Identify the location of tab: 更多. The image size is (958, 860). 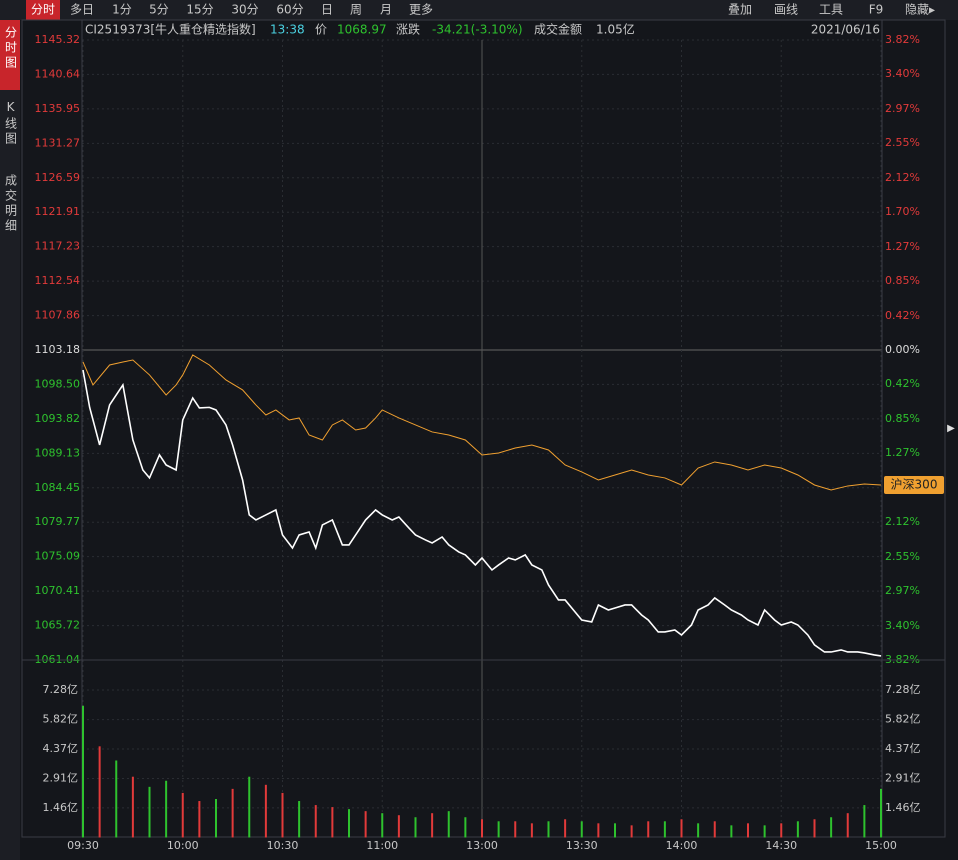
(421, 10).